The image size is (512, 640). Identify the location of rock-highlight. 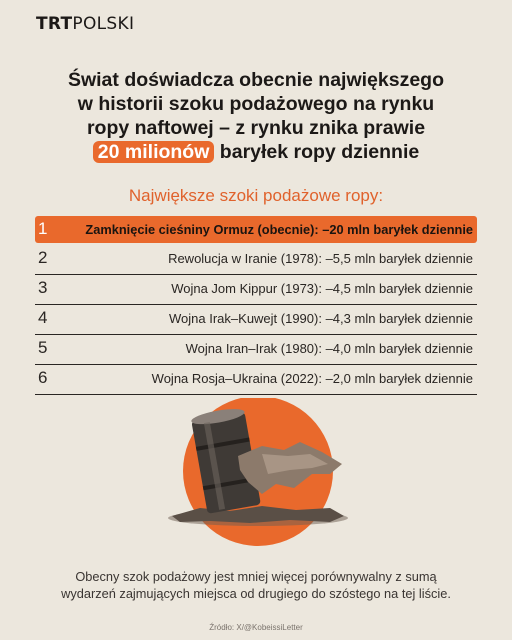
(295, 464).